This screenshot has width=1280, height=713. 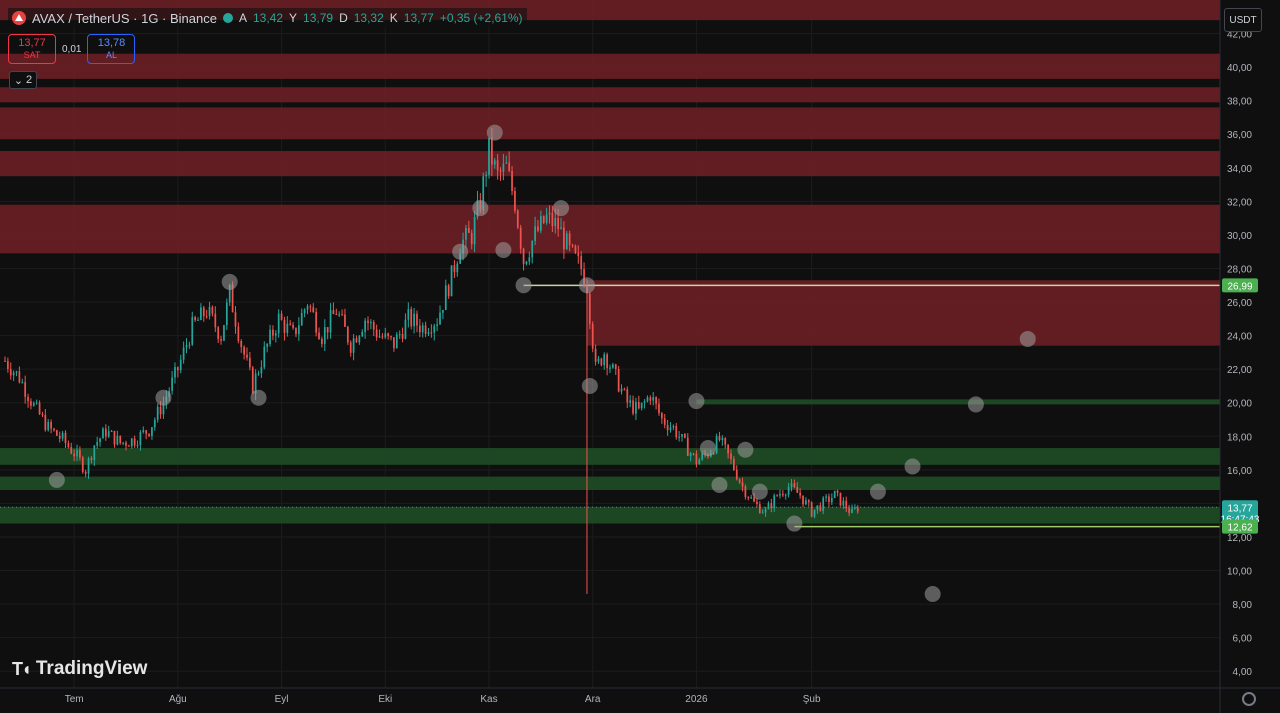 I want to click on currency-selector: USDT, so click(x=1243, y=20).